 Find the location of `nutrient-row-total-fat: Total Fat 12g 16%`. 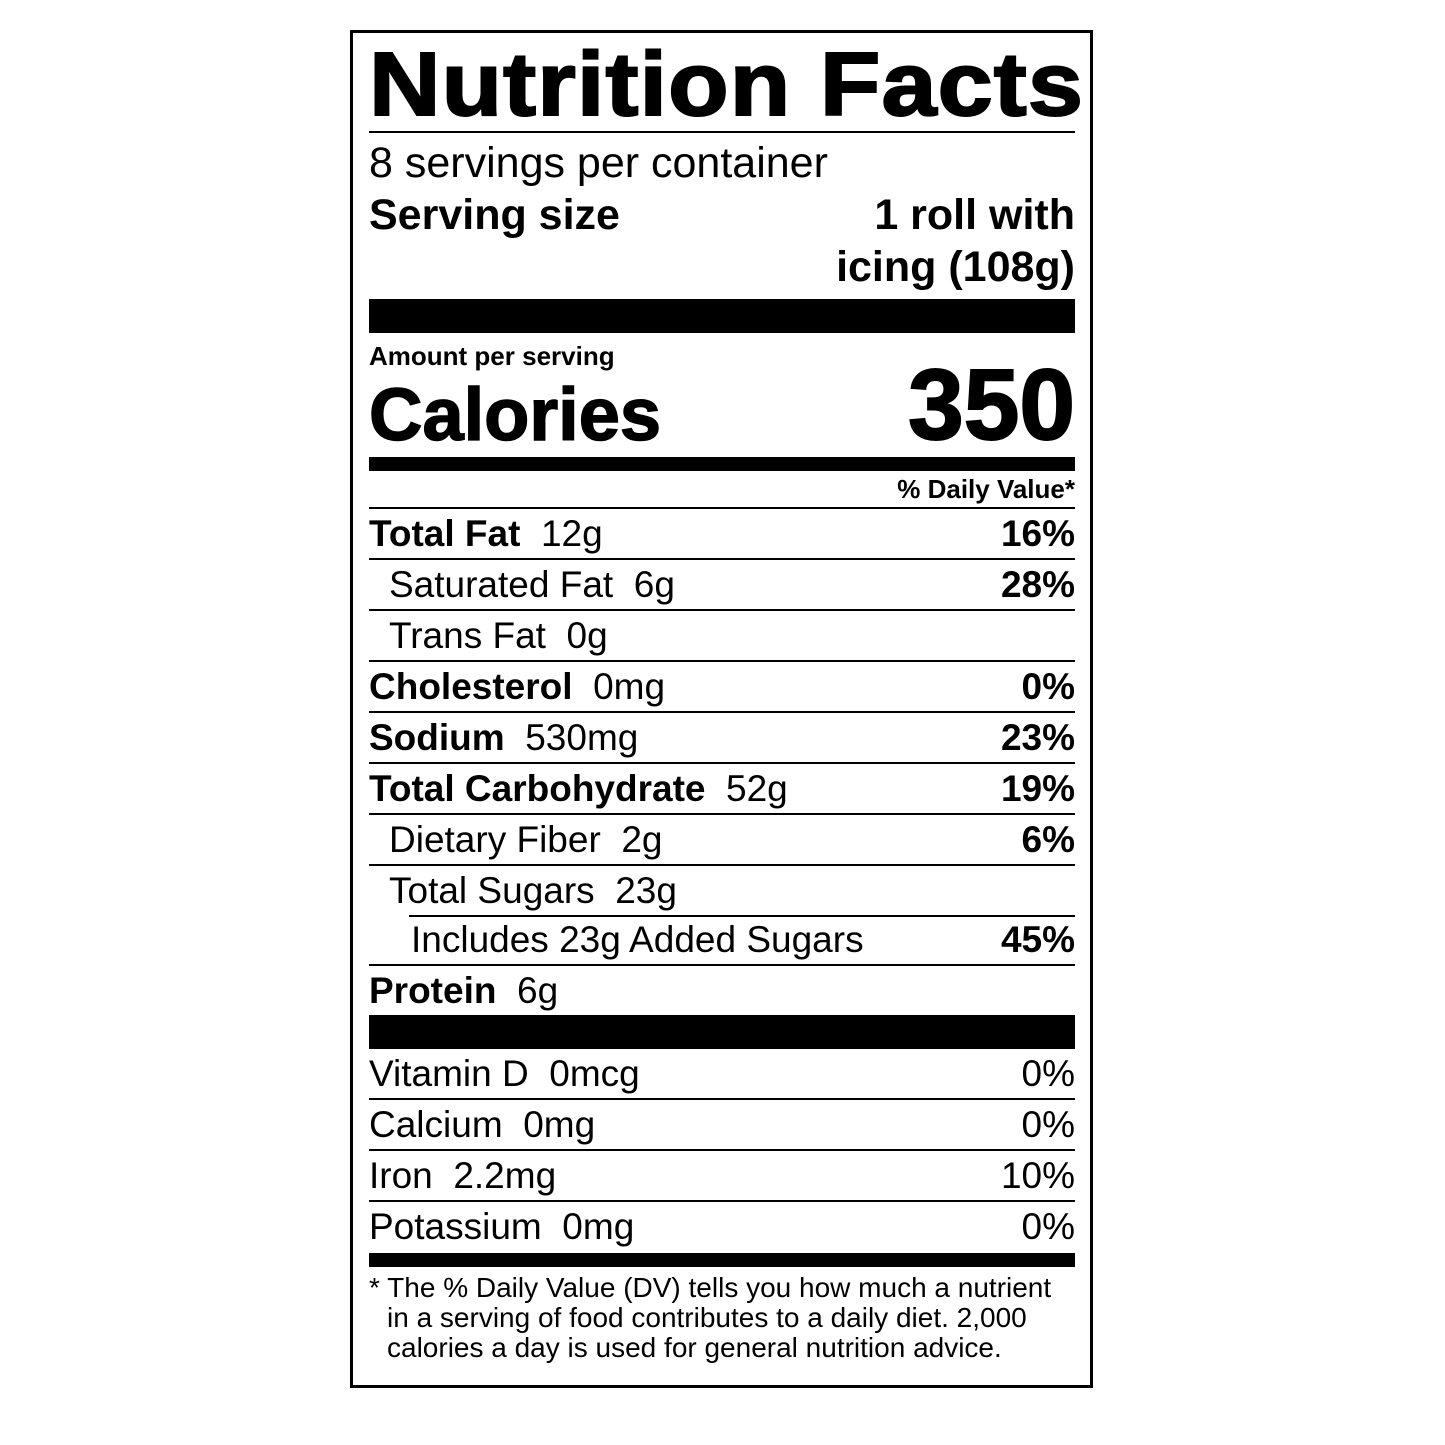

nutrient-row-total-fat: Total Fat 12g 16% is located at coordinates (722, 532).